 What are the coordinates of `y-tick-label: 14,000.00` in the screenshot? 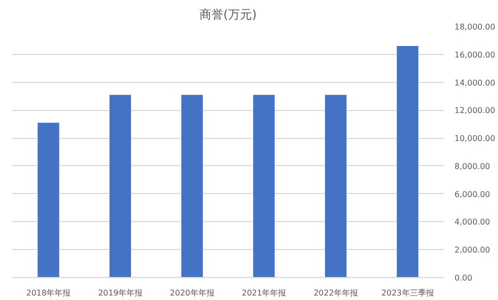 It's located at (475, 83).